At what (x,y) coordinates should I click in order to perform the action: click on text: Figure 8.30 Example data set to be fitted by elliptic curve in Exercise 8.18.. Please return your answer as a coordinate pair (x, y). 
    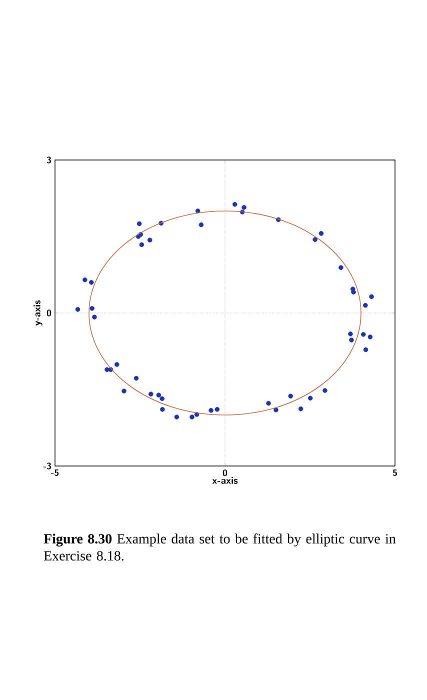
    Looking at the image, I should click on (220, 547).